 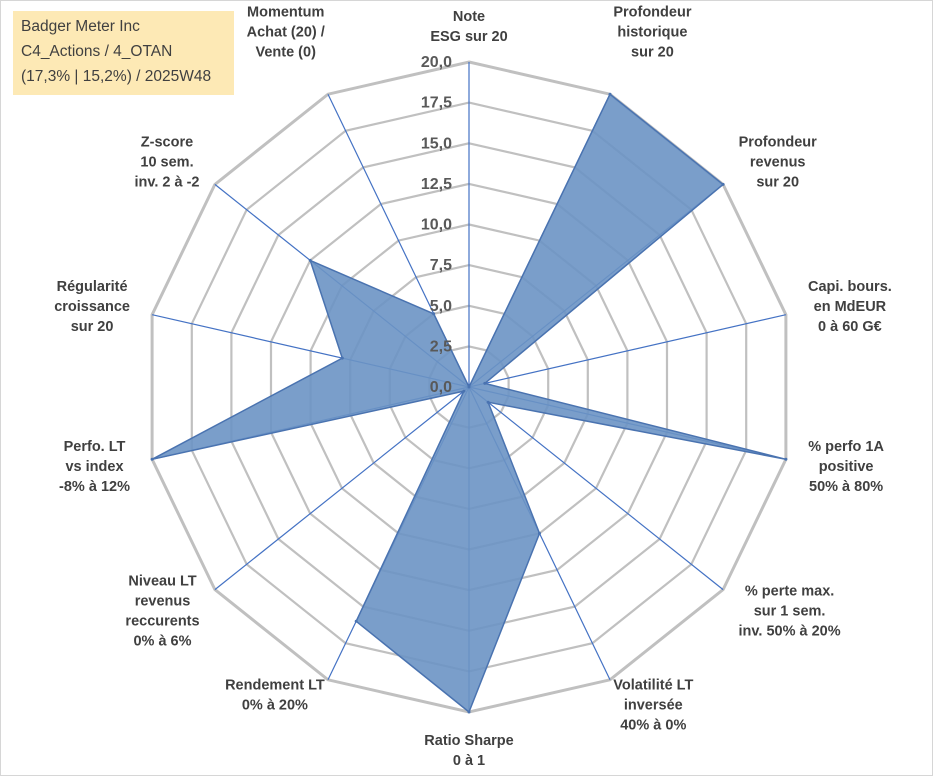 What do you see at coordinates (441, 265) in the screenshot?
I see `tick-label: 7,5` at bounding box center [441, 265].